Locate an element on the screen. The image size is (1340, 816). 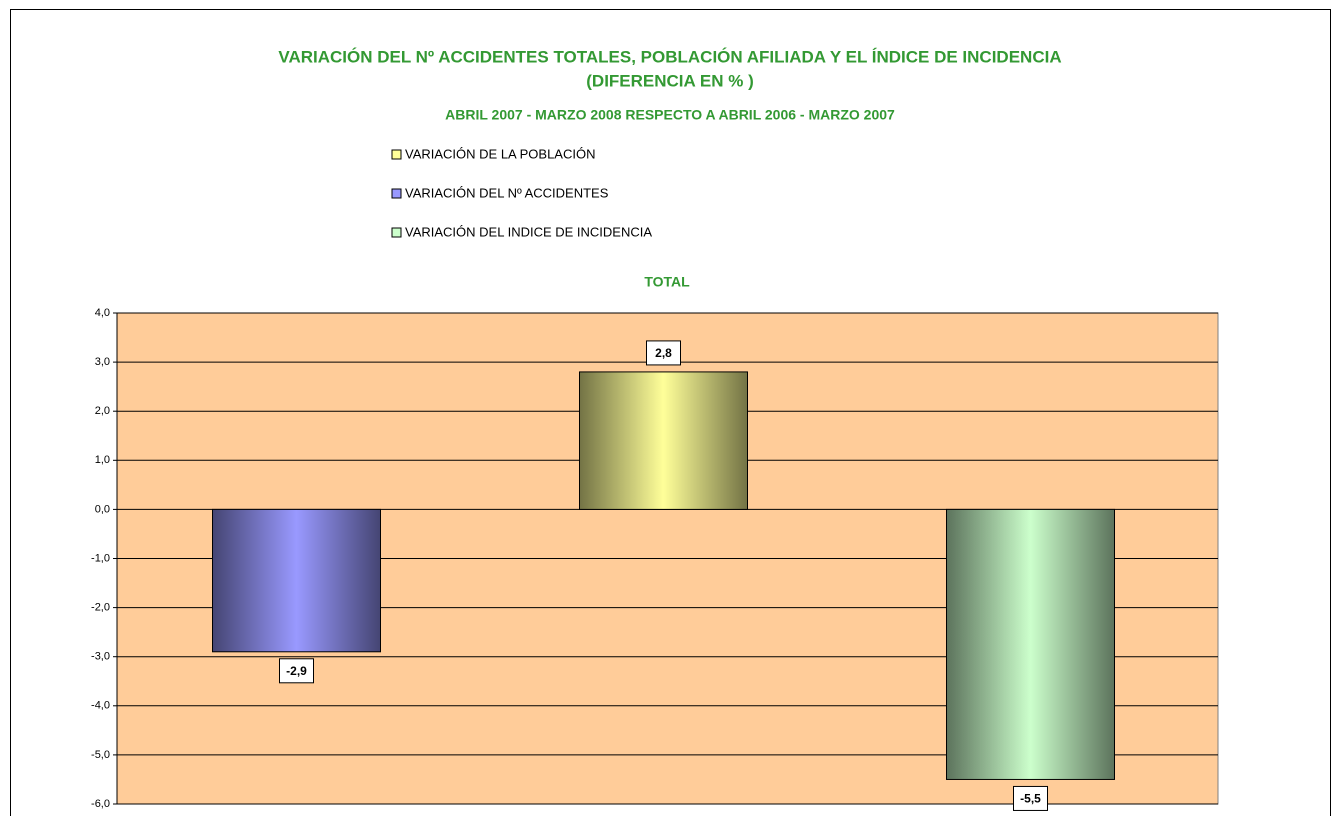
y-tick-label: 2,0 is located at coordinates (102, 411).